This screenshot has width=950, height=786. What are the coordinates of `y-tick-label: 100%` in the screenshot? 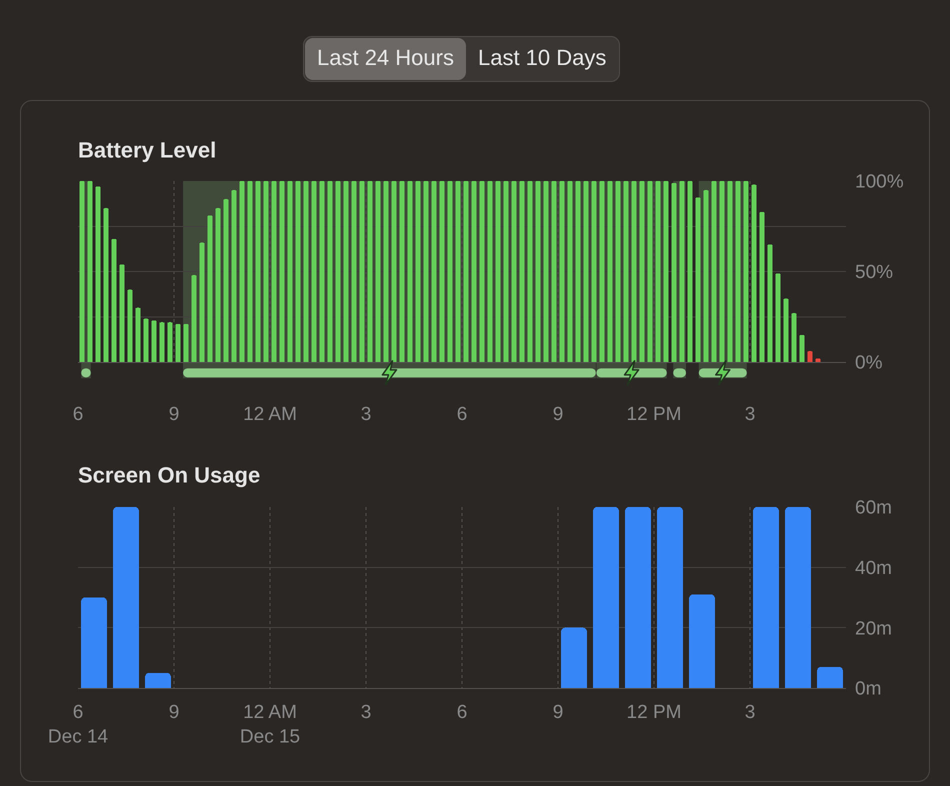 It's located at (879, 182).